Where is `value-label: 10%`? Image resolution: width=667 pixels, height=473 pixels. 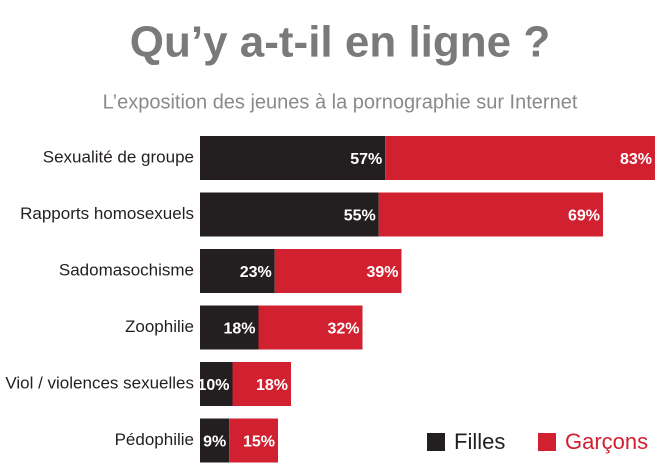
value-label: 10% is located at coordinates (213, 385).